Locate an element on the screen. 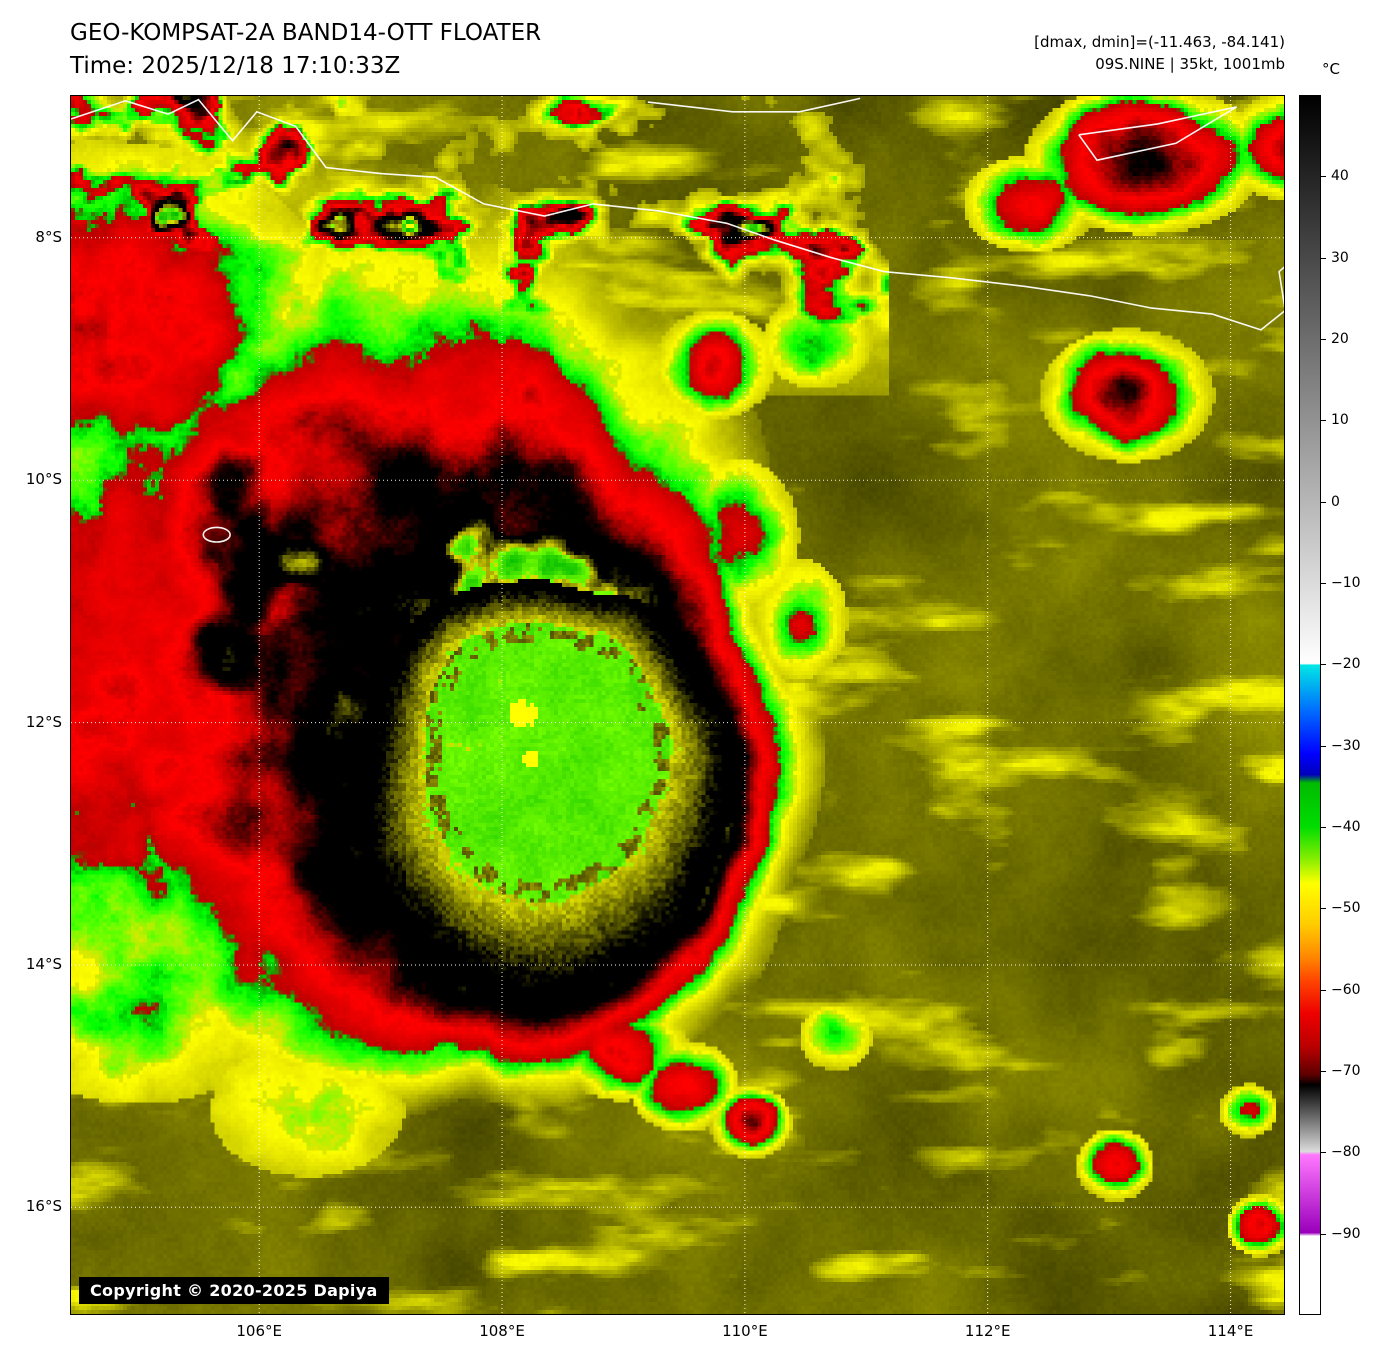  lon-tick-label: 108°E is located at coordinates (502, 1331).